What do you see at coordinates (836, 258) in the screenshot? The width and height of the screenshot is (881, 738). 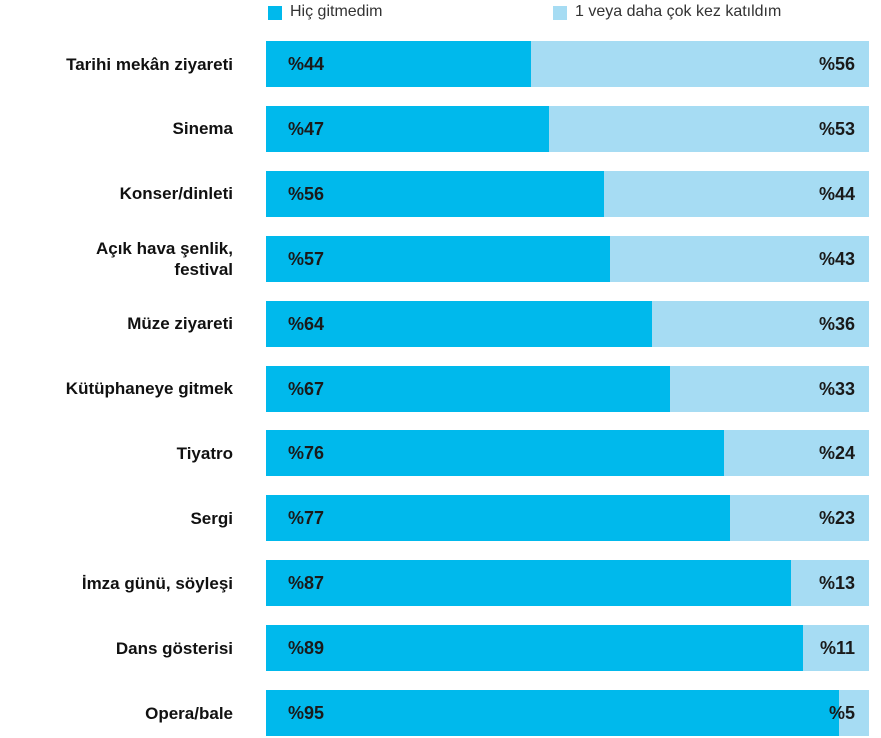 I see `value-label: %43` at bounding box center [836, 258].